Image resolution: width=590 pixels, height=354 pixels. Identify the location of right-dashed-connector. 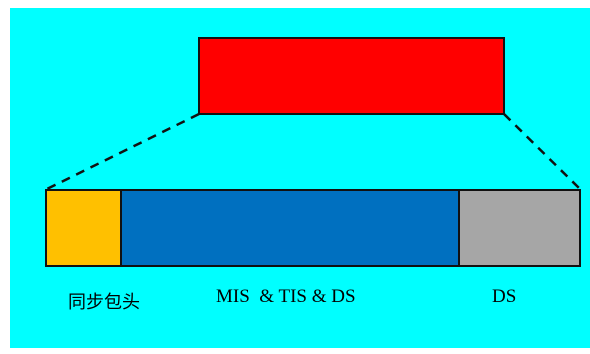
(542, 151).